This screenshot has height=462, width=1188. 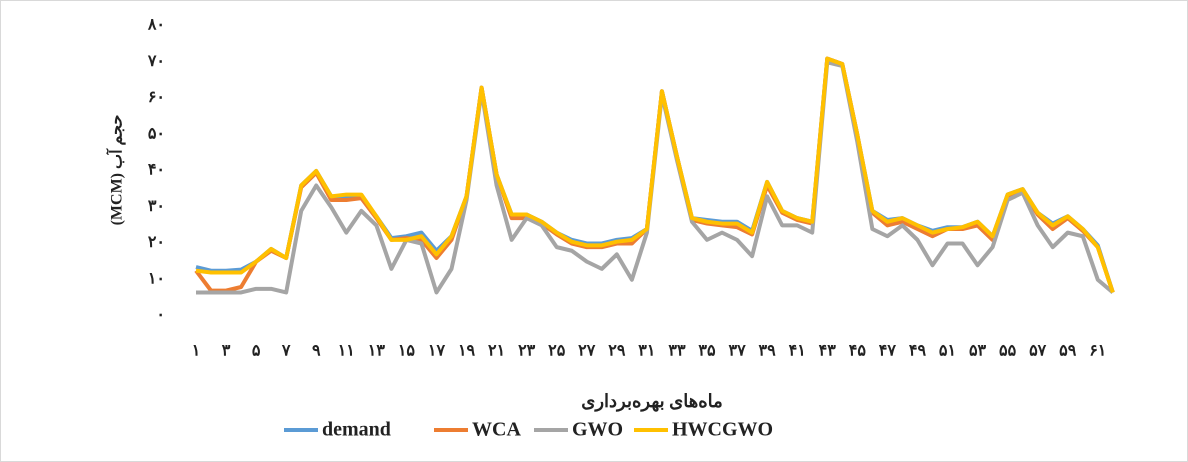 What do you see at coordinates (737, 351) in the screenshot?
I see `x-tick-label: ۳۷` at bounding box center [737, 351].